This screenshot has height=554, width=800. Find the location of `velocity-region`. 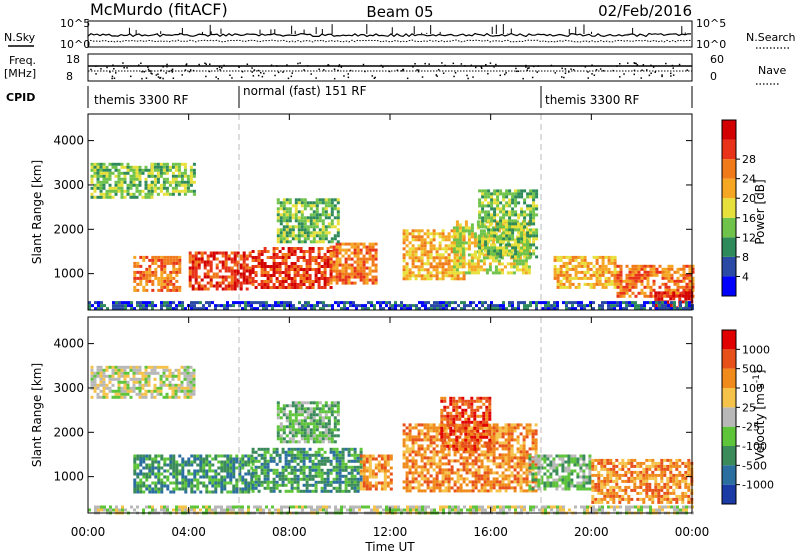

velocity-region is located at coordinates (193, 474).